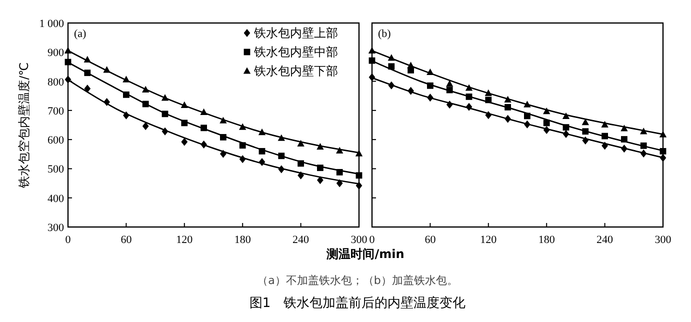  I want to click on caption: 图1 铁水包加盖前后的内壁温度变化, so click(357, 303).